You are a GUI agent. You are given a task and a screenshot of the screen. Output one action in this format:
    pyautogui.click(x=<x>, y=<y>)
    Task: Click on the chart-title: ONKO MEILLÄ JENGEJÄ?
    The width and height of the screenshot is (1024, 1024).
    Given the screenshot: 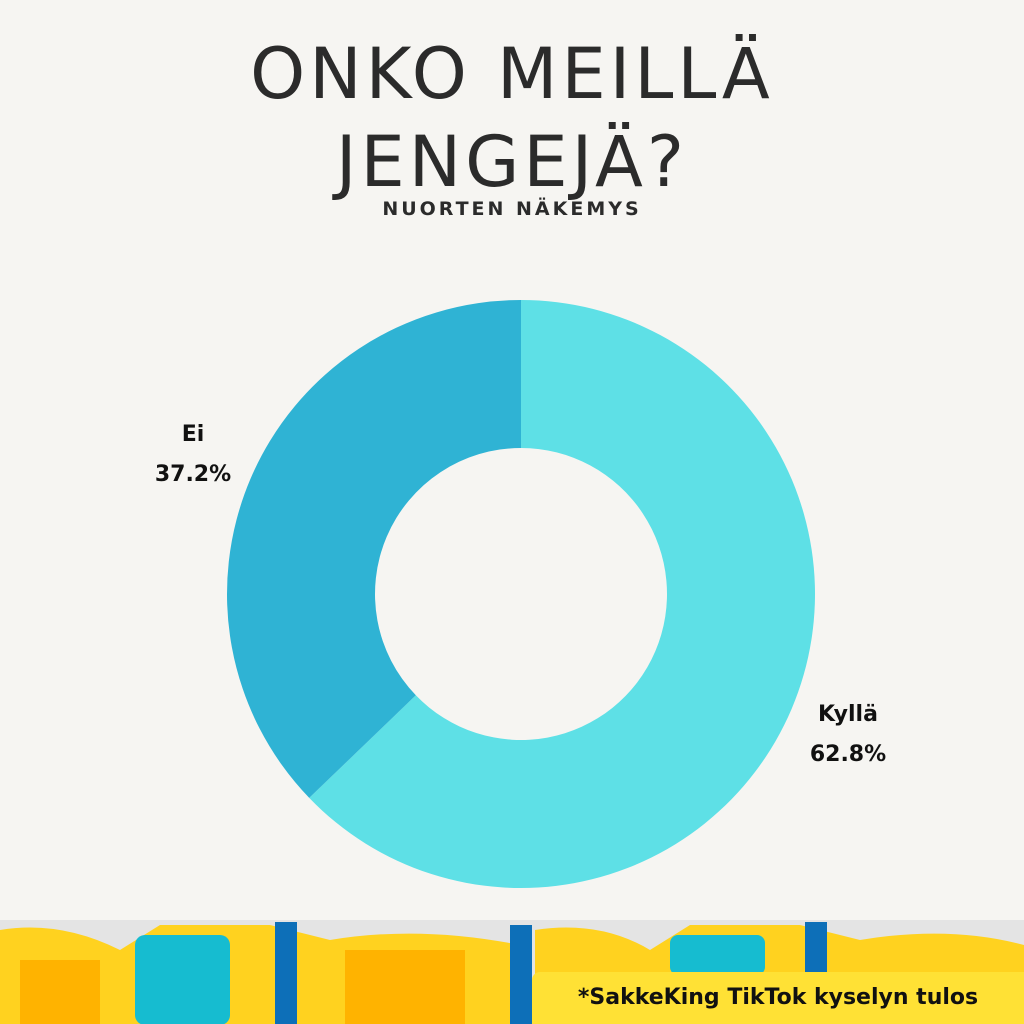 What is the action you would take?
    pyautogui.click(x=512, y=118)
    